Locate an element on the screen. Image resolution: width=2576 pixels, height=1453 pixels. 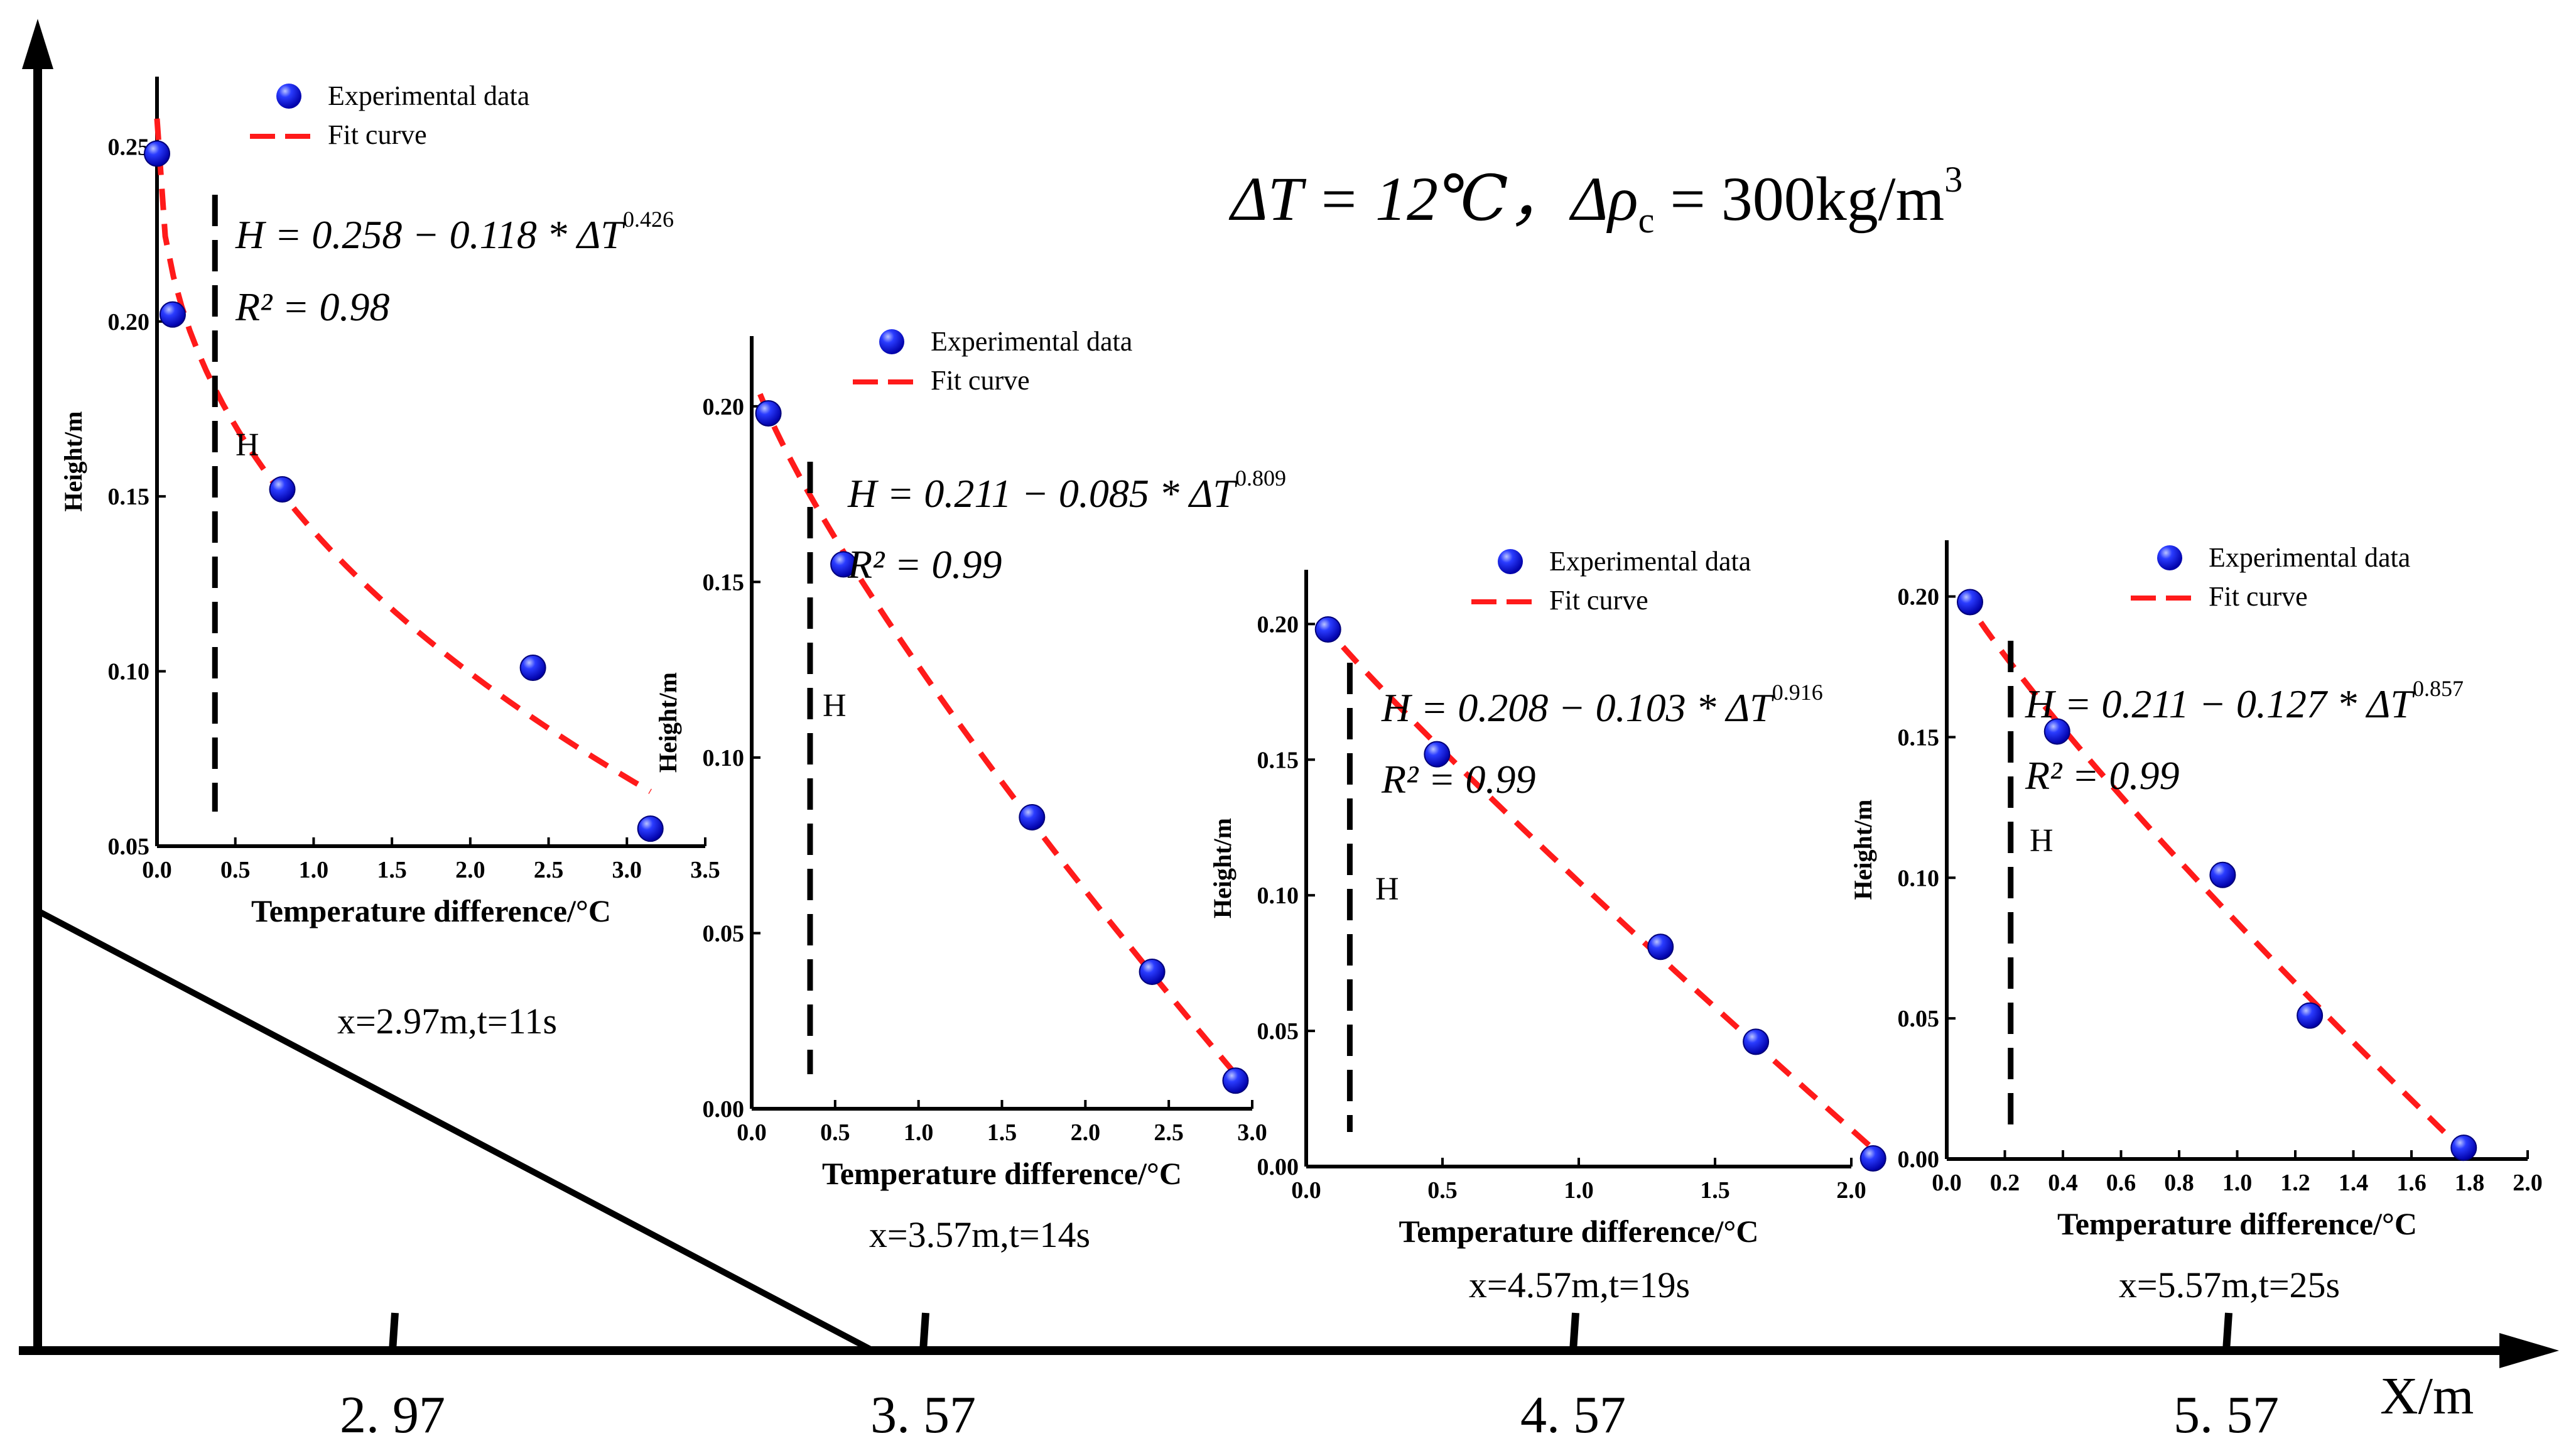
fit-equation: H = 0.208 − 0.103 * ΔT0.916 is located at coordinates (1602, 705).